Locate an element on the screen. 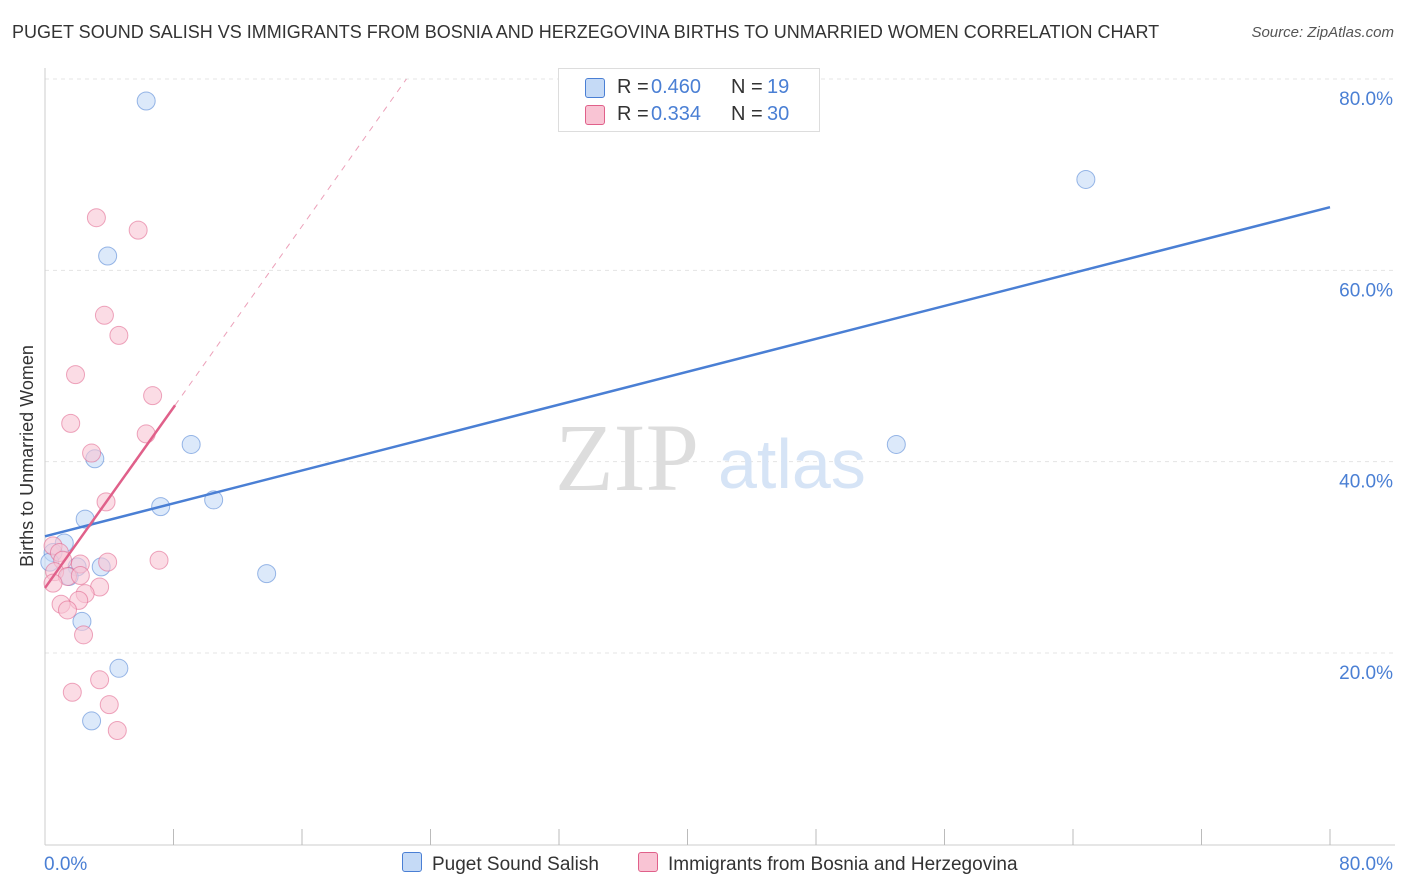 Image resolution: width=1406 pixels, height=892 pixels. y-tick-label: 20.0% is located at coordinates (1366, 673).